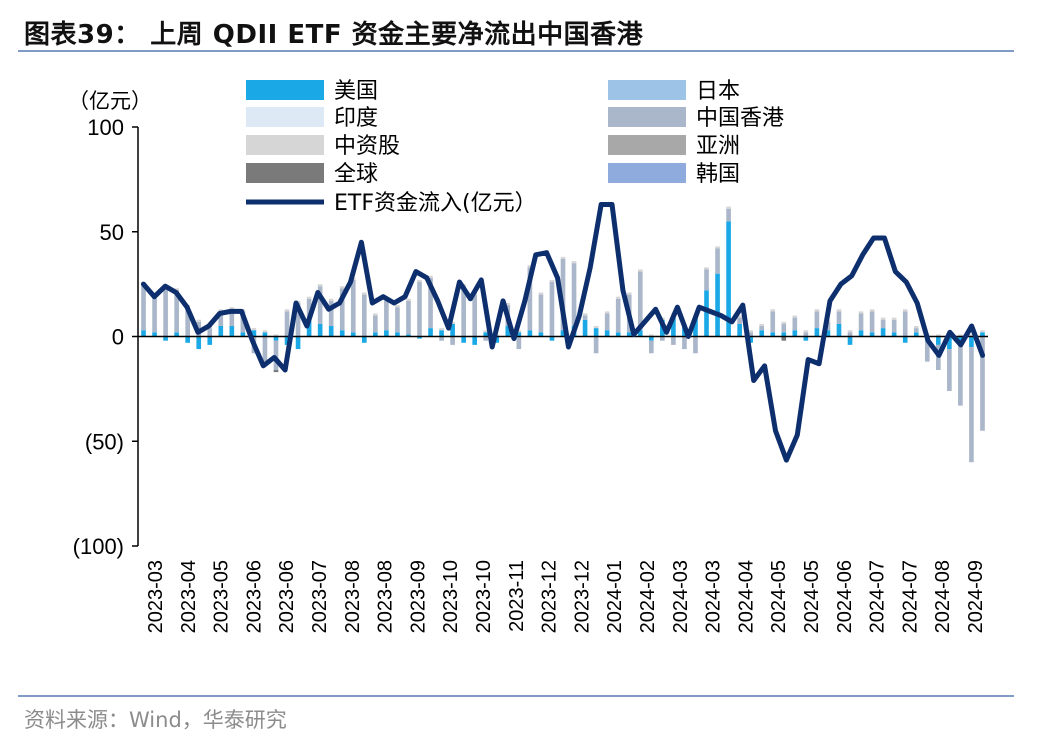 The height and width of the screenshot is (748, 1048). I want to click on chart-title: 图表39： 上周 QDII ETF 资金主要净流出中国香港, so click(334, 35).